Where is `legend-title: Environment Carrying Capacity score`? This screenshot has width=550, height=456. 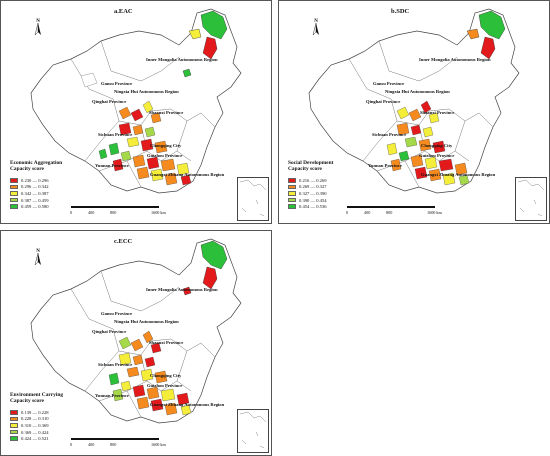
legend-title: Environment Carrying Capacity score is located at coordinates (36, 398).